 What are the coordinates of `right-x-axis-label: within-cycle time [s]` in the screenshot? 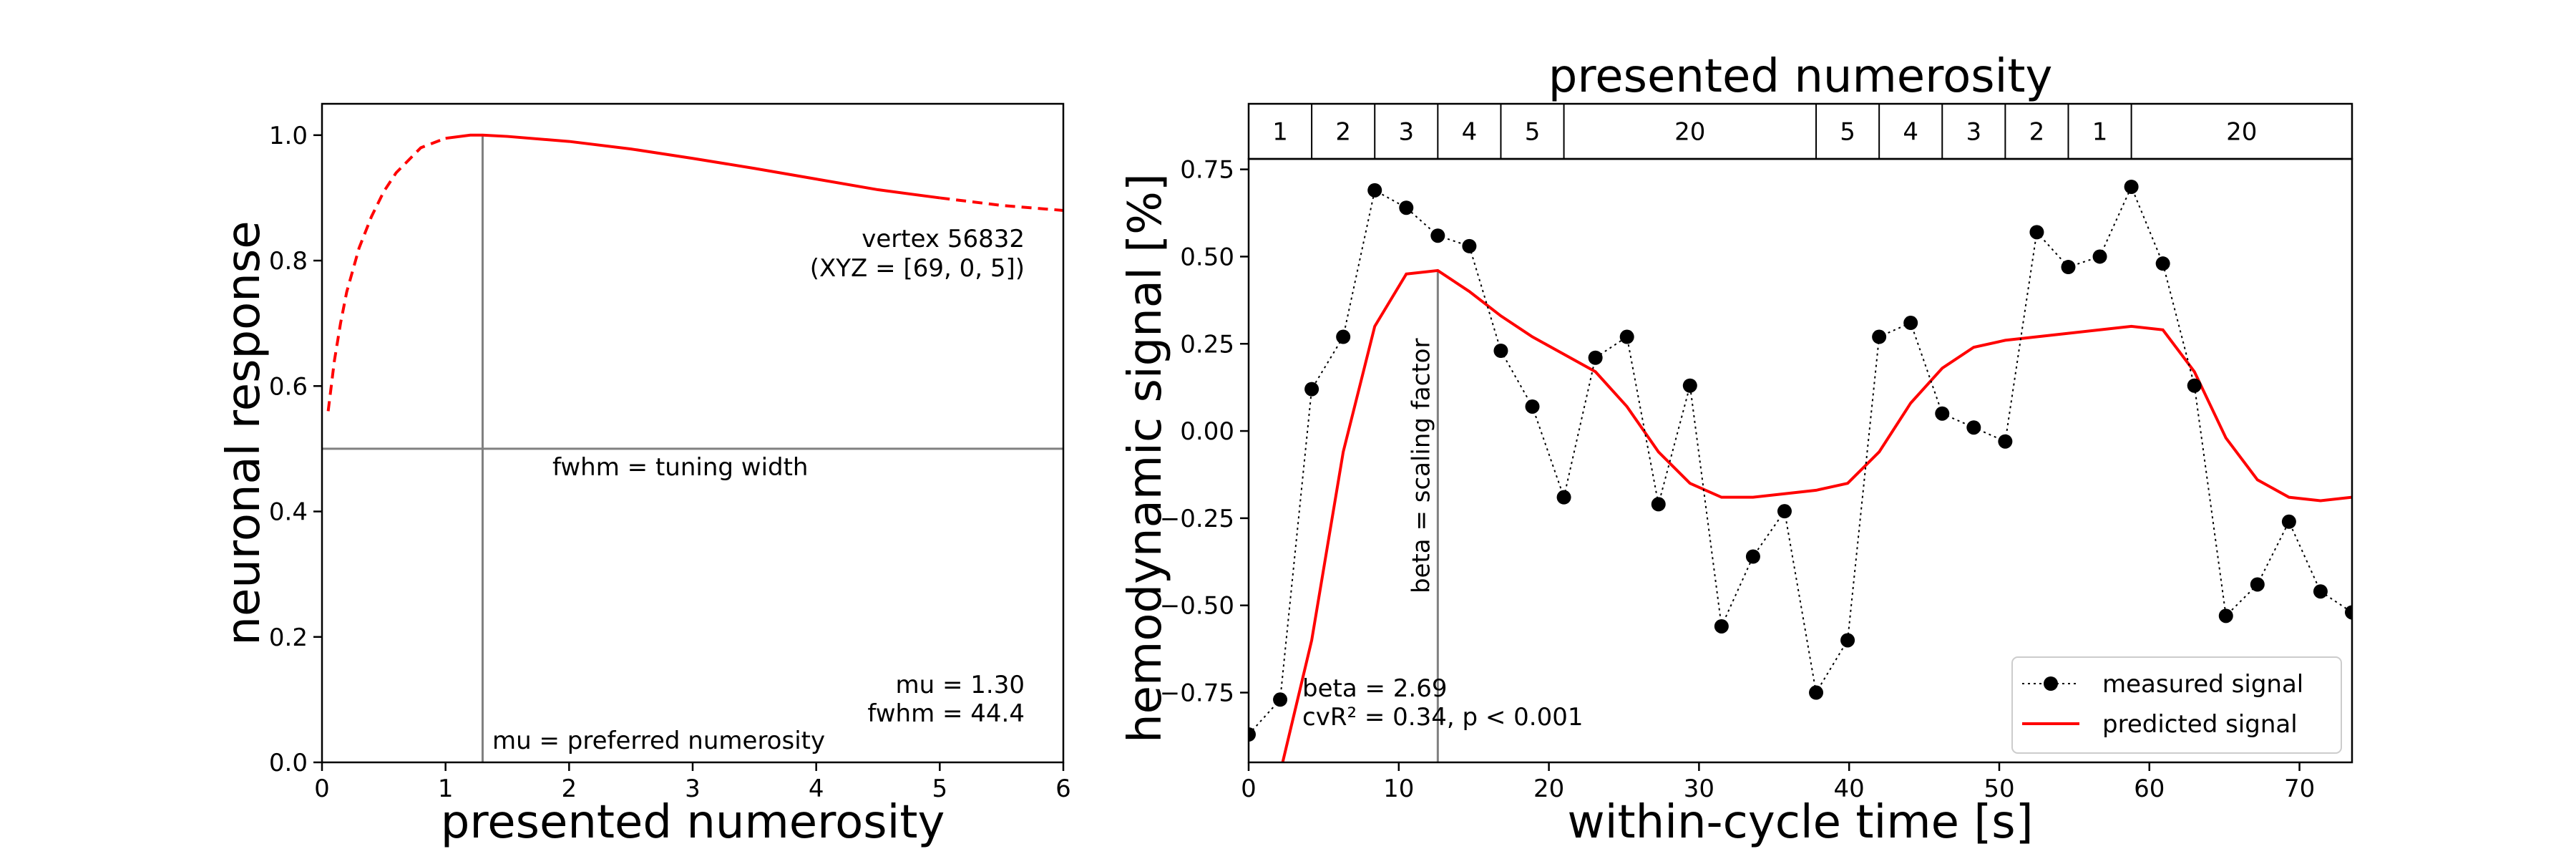 It's located at (1800, 822).